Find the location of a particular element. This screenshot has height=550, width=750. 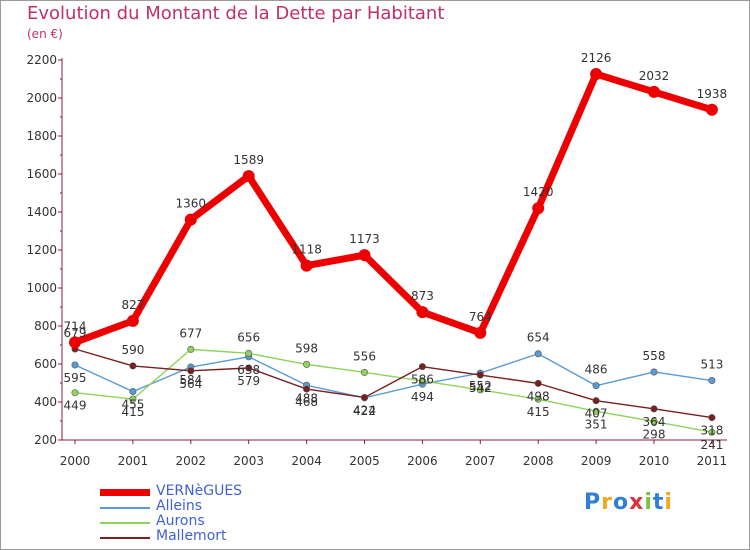

data-label: 590 is located at coordinates (132, 350).